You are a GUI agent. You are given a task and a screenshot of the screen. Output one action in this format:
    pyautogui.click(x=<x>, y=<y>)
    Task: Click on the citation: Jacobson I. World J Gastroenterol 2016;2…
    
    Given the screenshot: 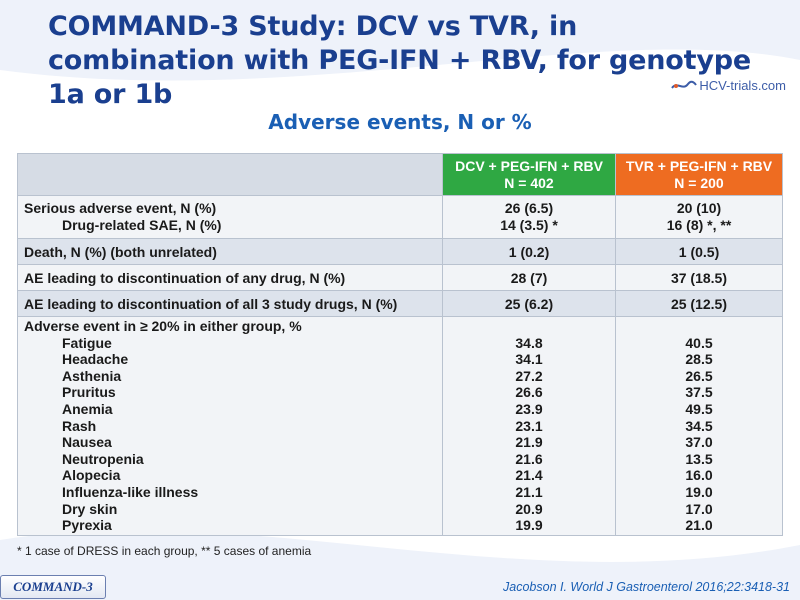 What is the action you would take?
    pyautogui.click(x=646, y=587)
    